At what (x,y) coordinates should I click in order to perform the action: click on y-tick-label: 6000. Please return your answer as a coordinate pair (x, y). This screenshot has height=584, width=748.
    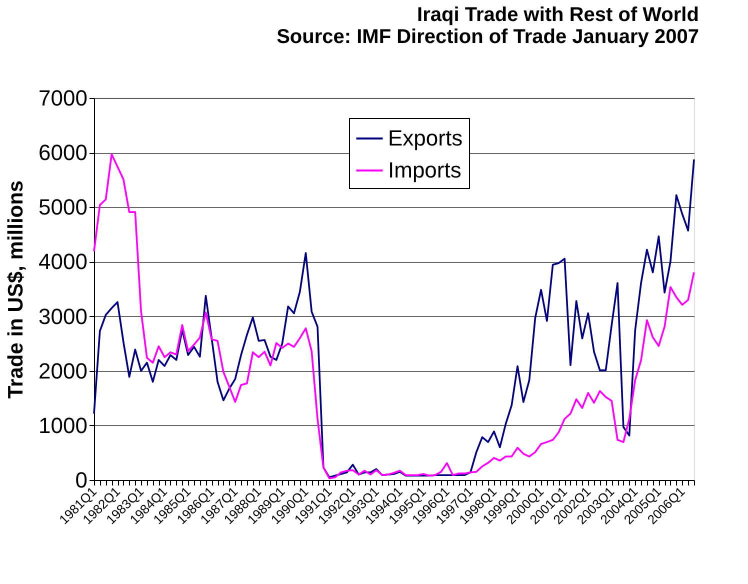
    Looking at the image, I should click on (63, 153).